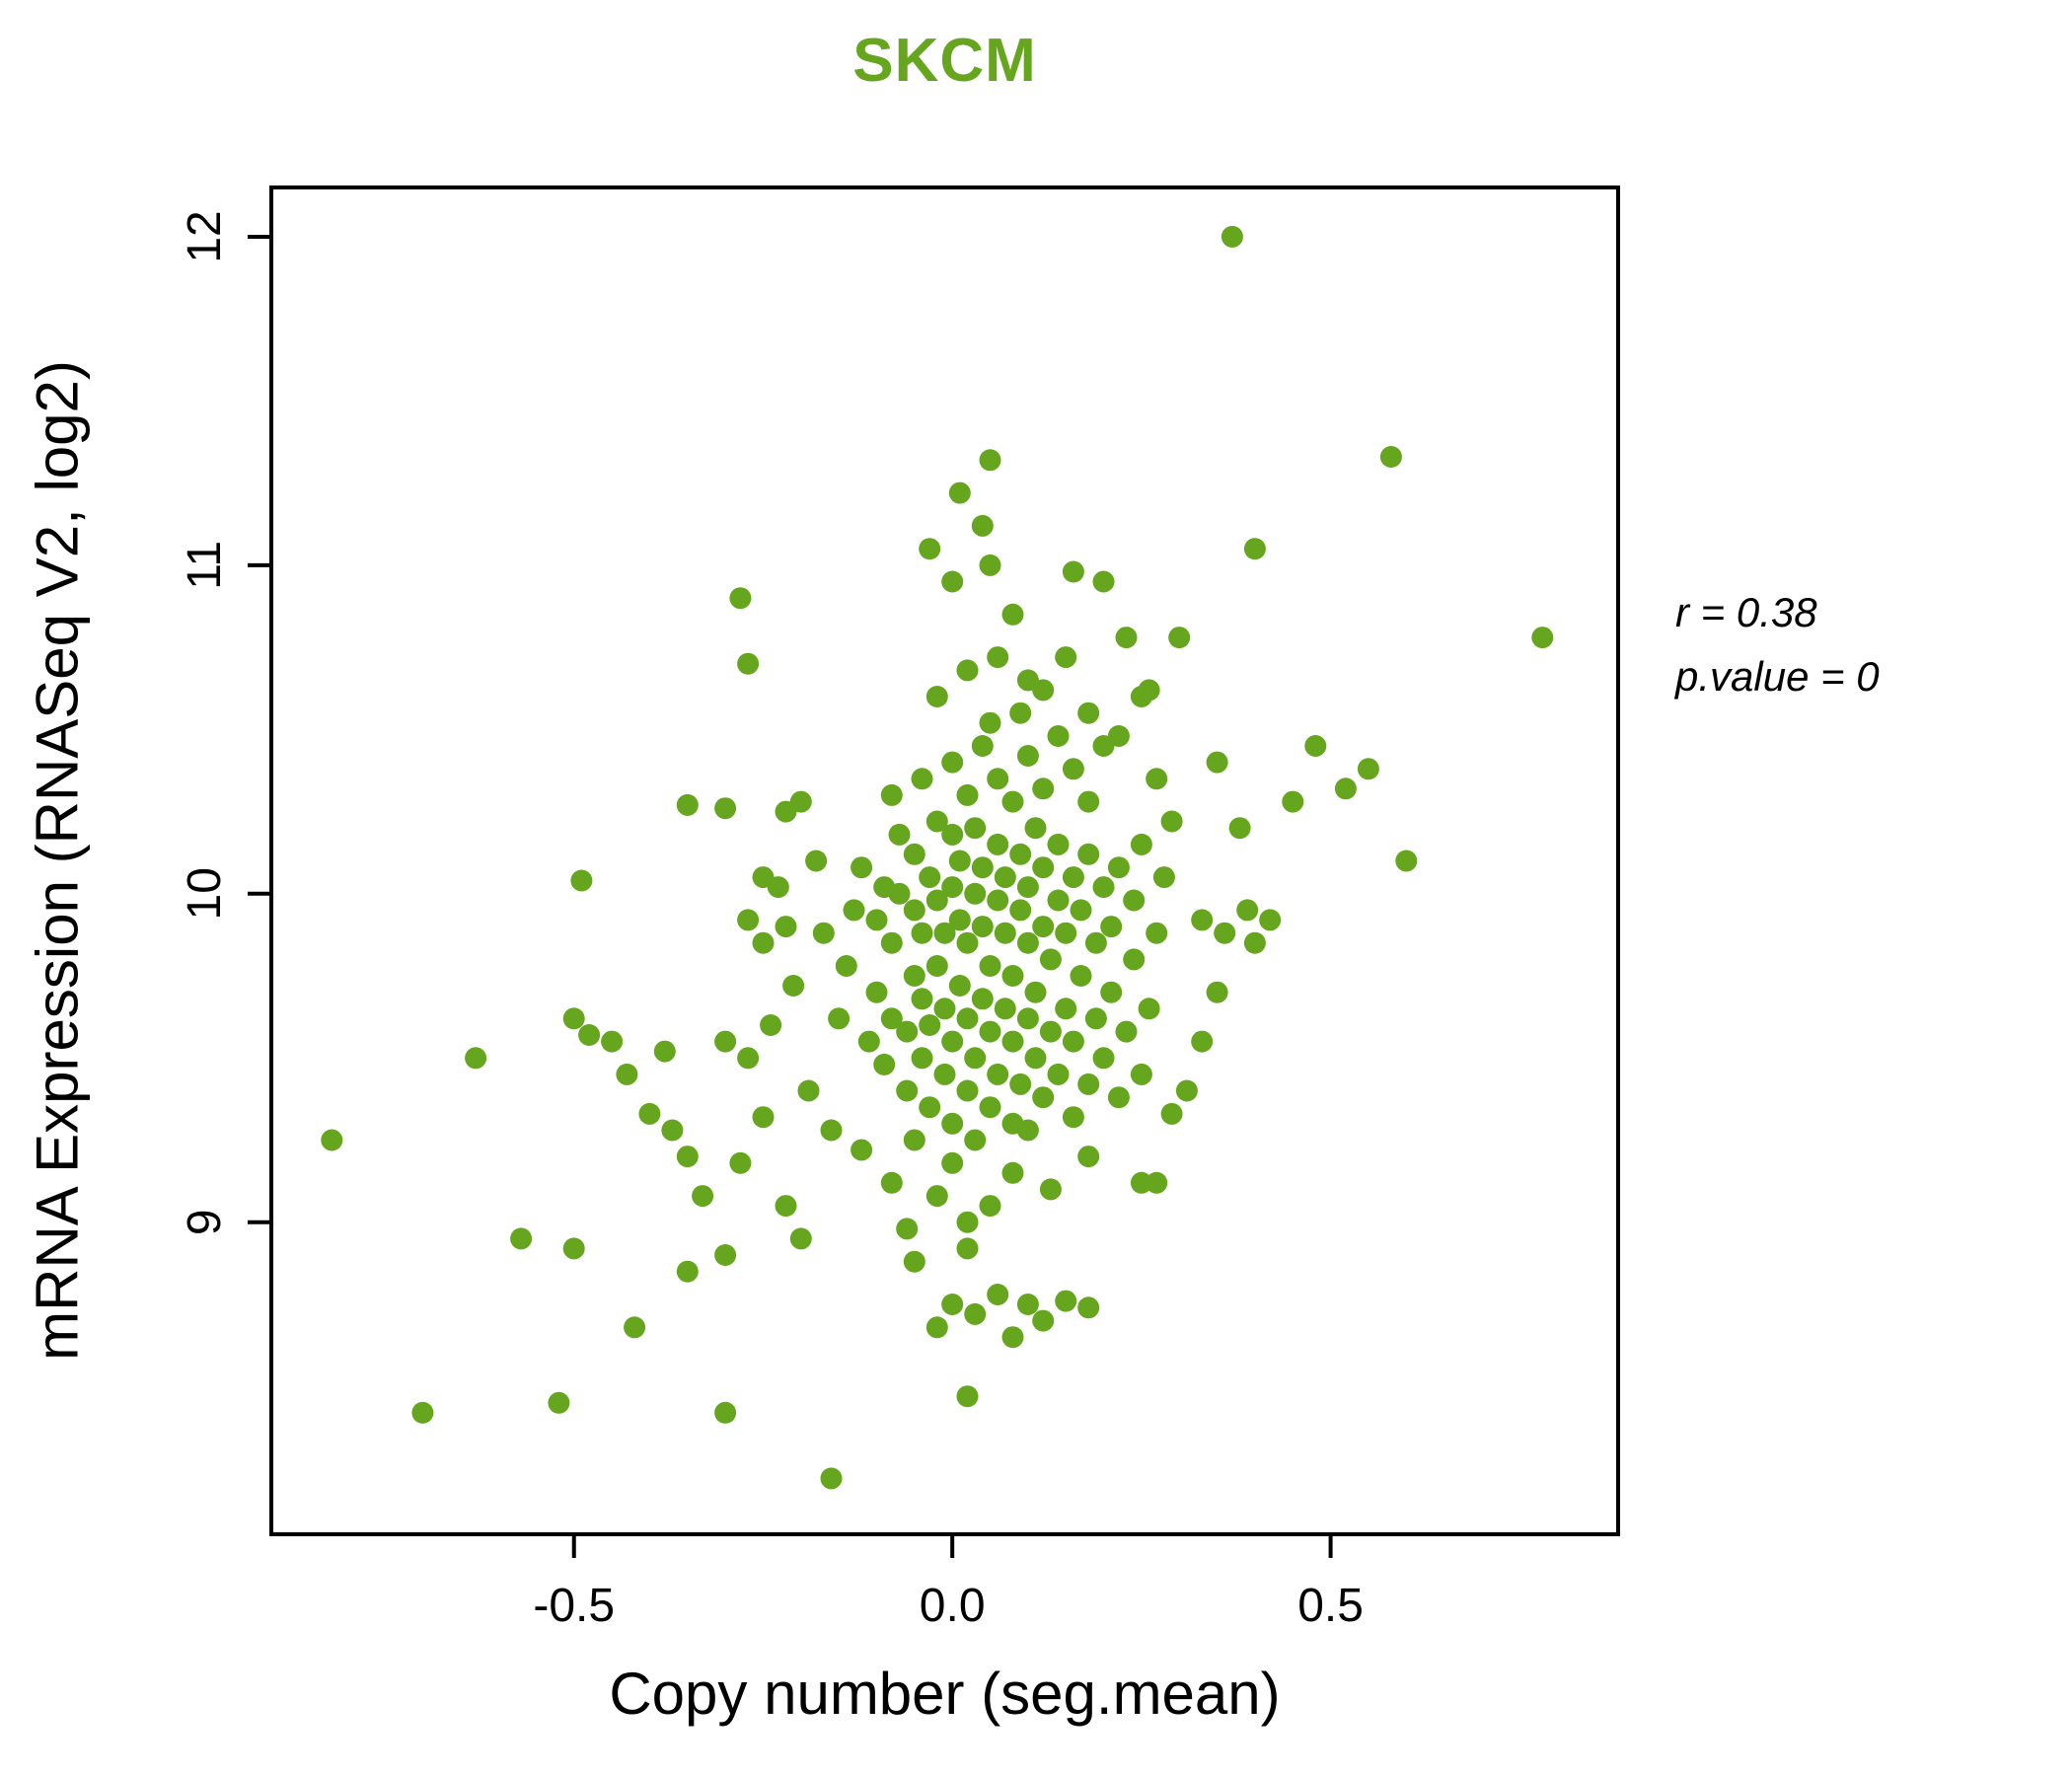  I want to click on y-tick-label: 10, so click(205, 894).